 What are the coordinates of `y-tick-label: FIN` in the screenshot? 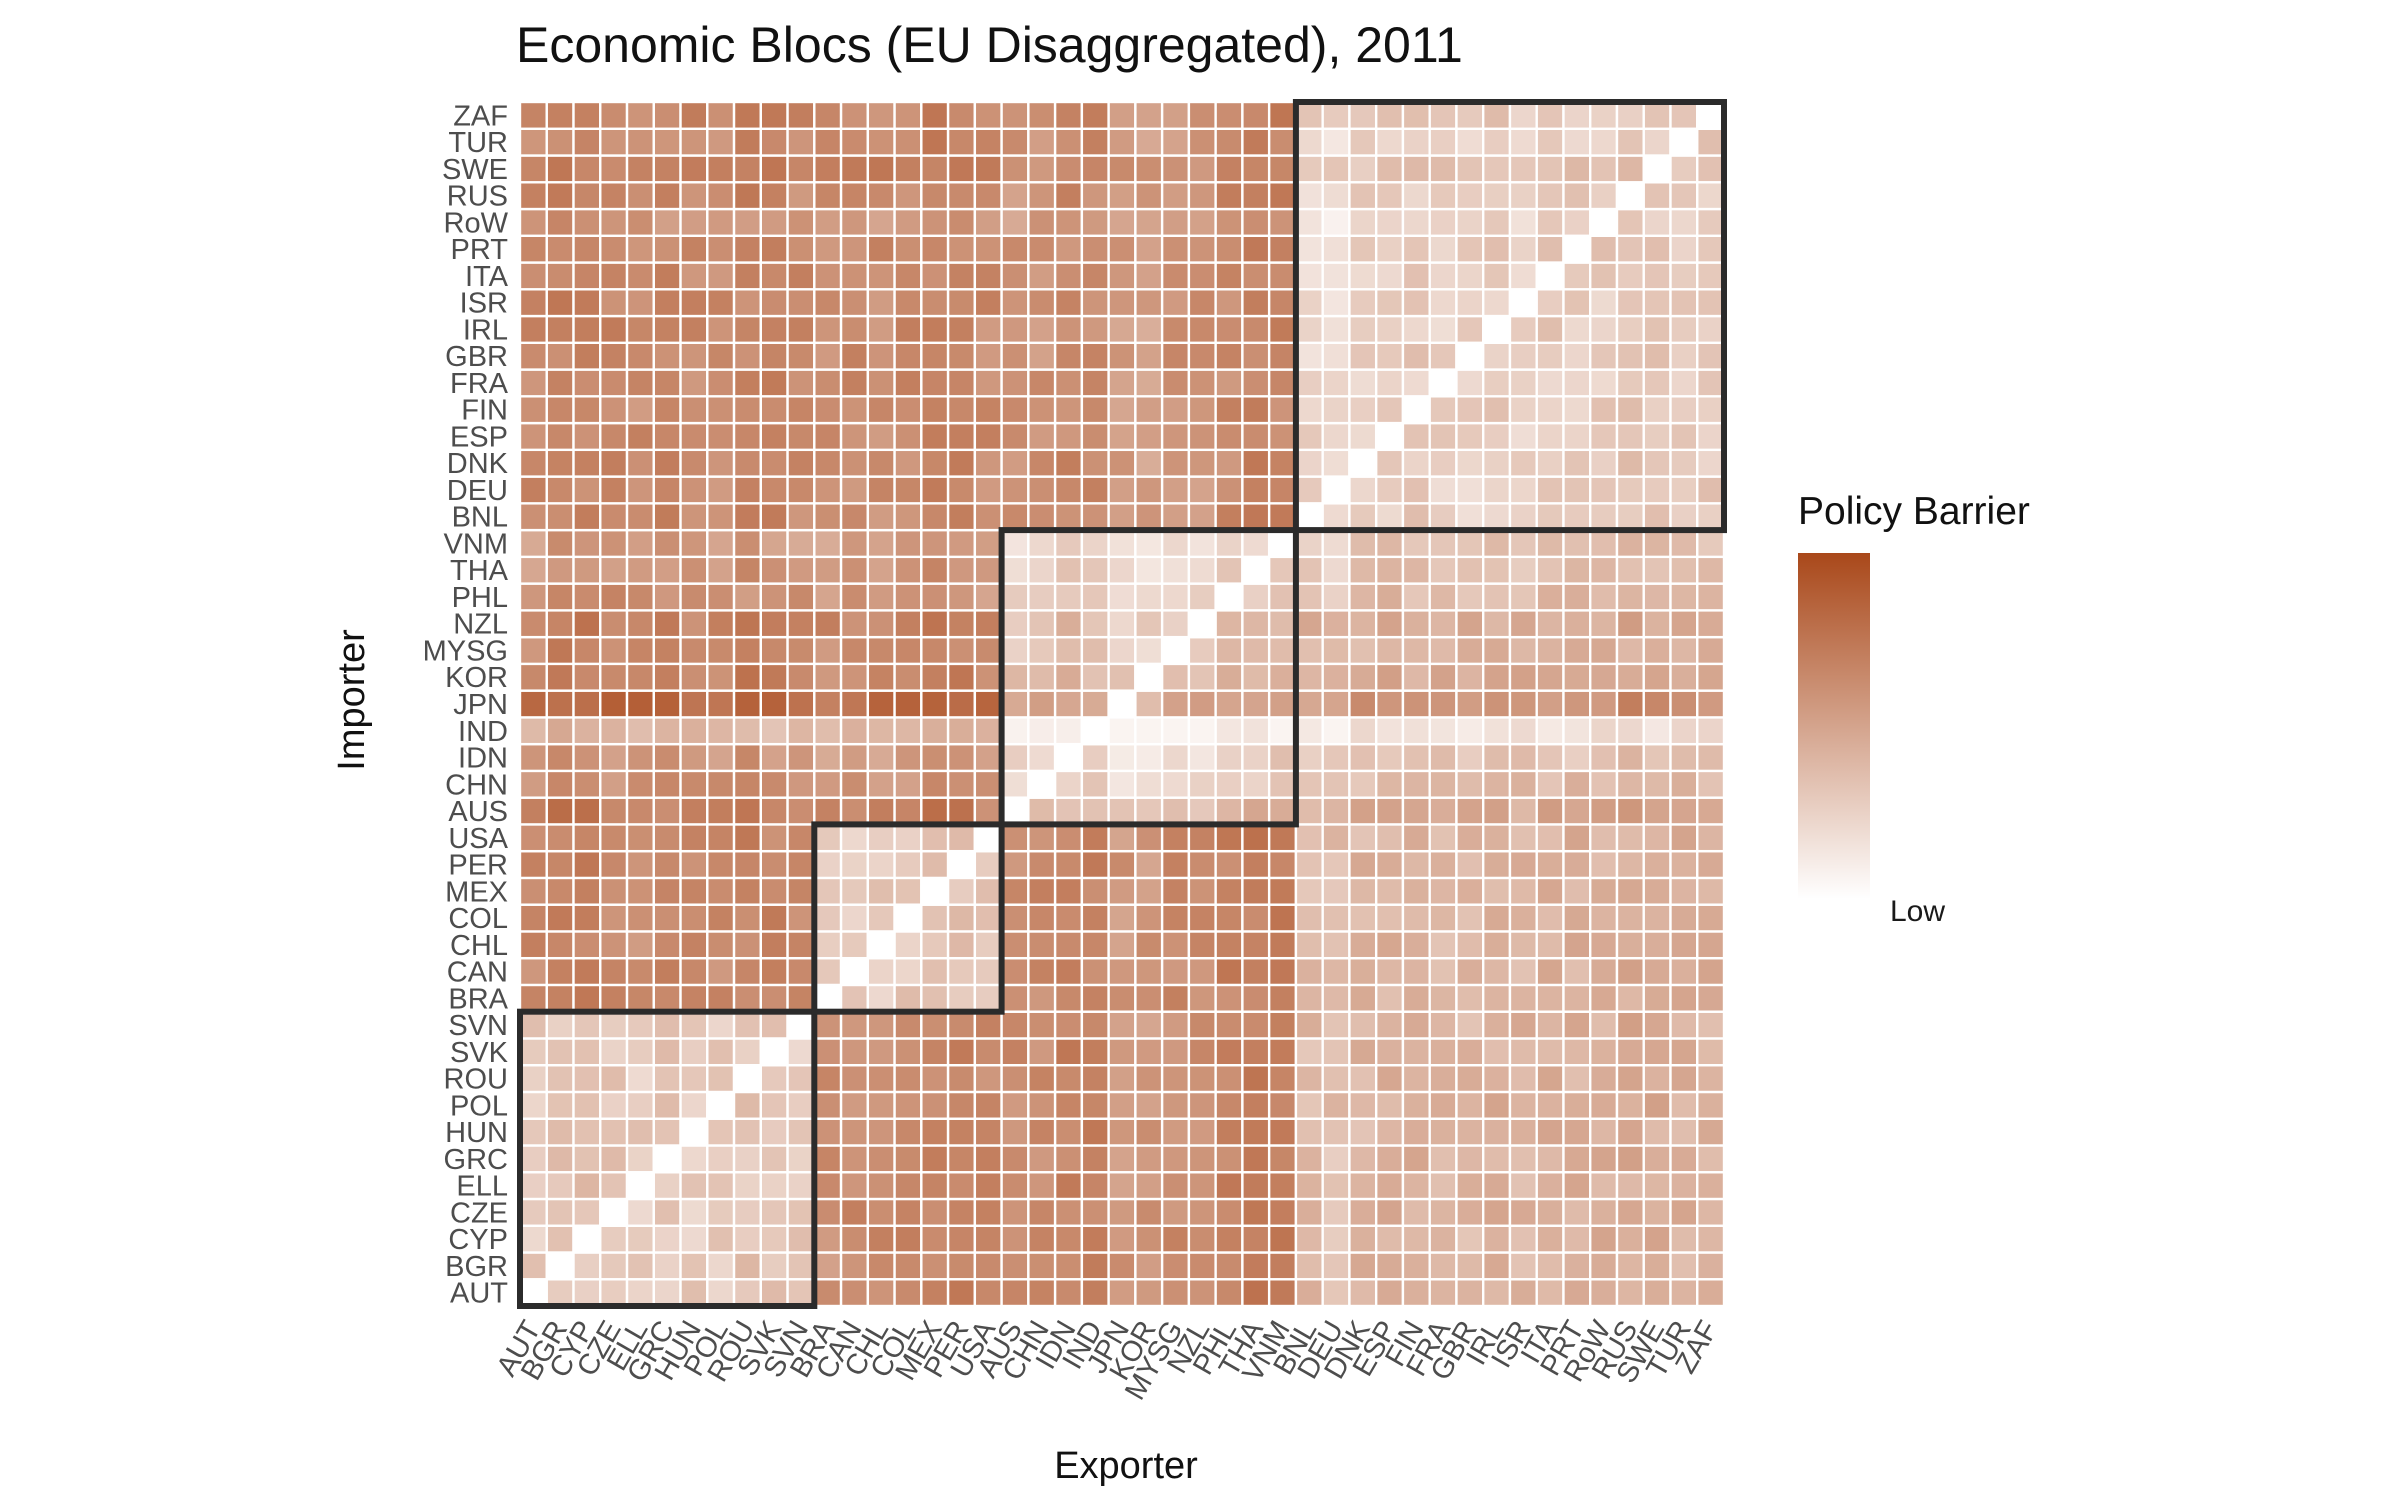 It's located at (484, 411).